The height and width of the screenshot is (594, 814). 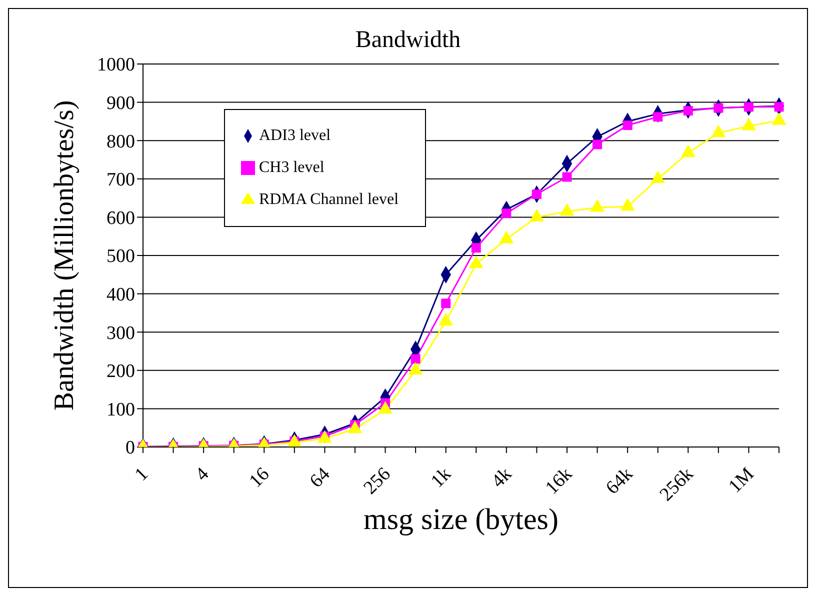 What do you see at coordinates (408, 40) in the screenshot?
I see `chart-title: Bandwidth` at bounding box center [408, 40].